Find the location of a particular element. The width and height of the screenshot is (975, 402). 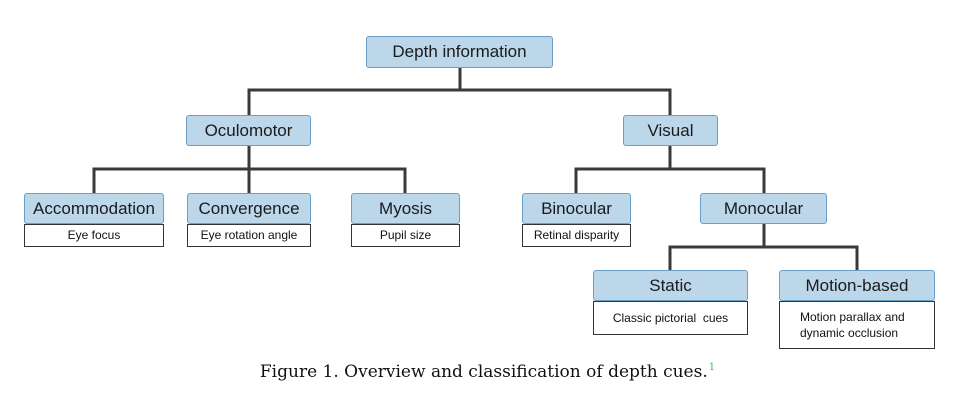

desc-static: Classic pictorial cues is located at coordinates (670, 318).